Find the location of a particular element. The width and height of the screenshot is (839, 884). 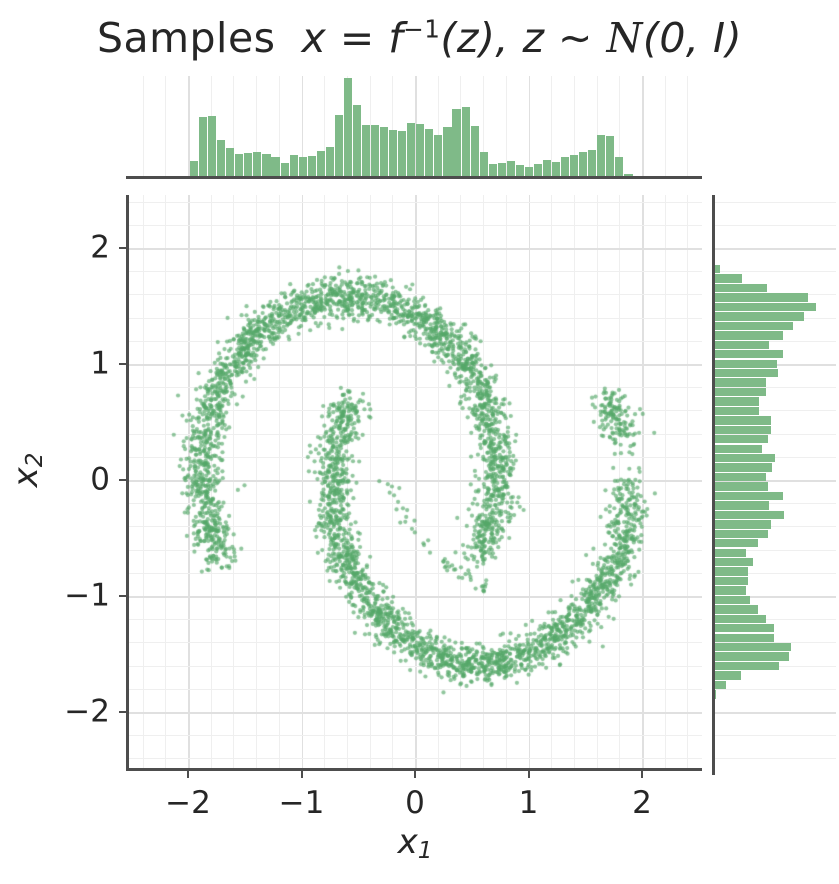

x-axis-label: x1 is located at coordinates (415, 843).